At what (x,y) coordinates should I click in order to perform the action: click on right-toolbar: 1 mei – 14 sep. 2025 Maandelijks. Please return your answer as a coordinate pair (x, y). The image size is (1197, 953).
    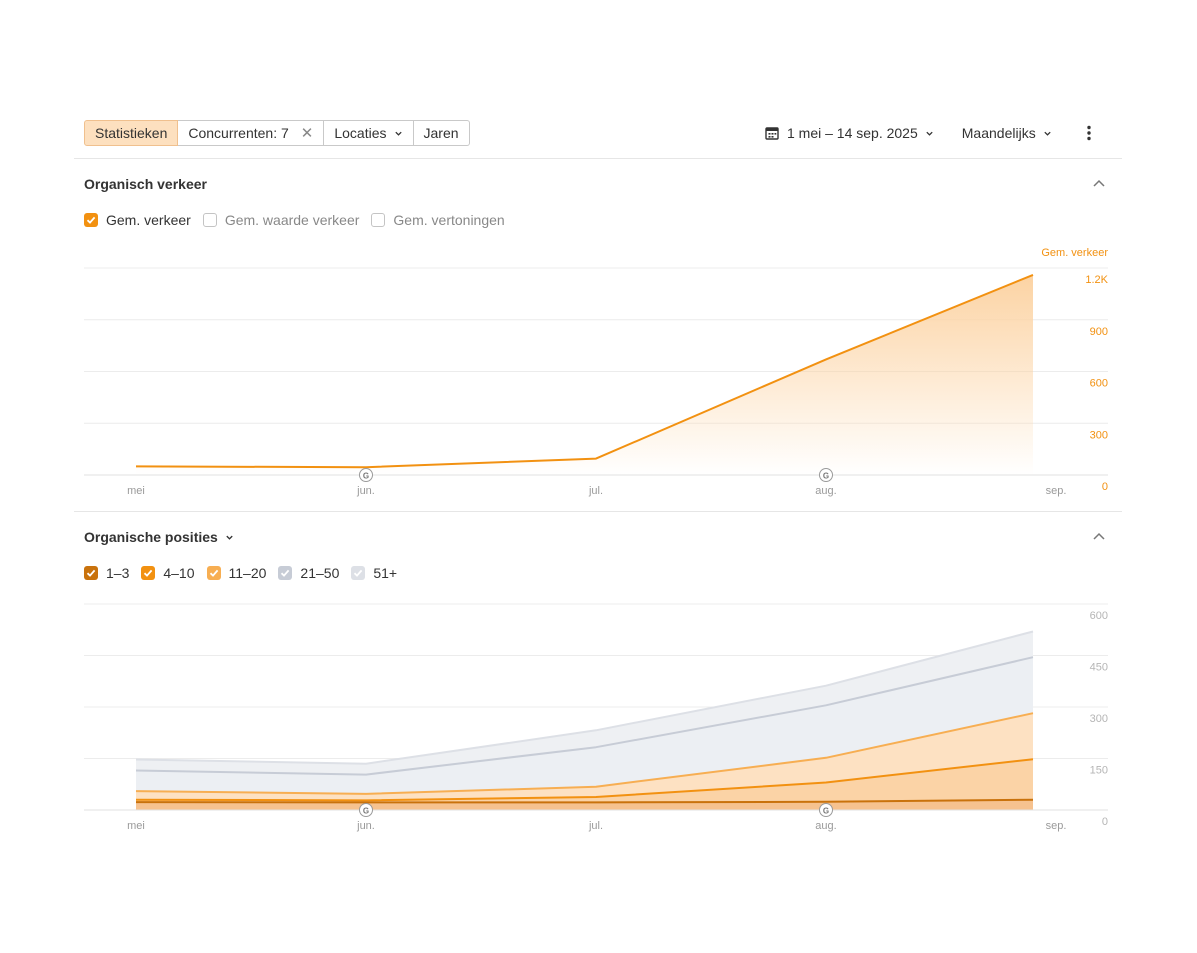
    Looking at the image, I should click on (908, 133).